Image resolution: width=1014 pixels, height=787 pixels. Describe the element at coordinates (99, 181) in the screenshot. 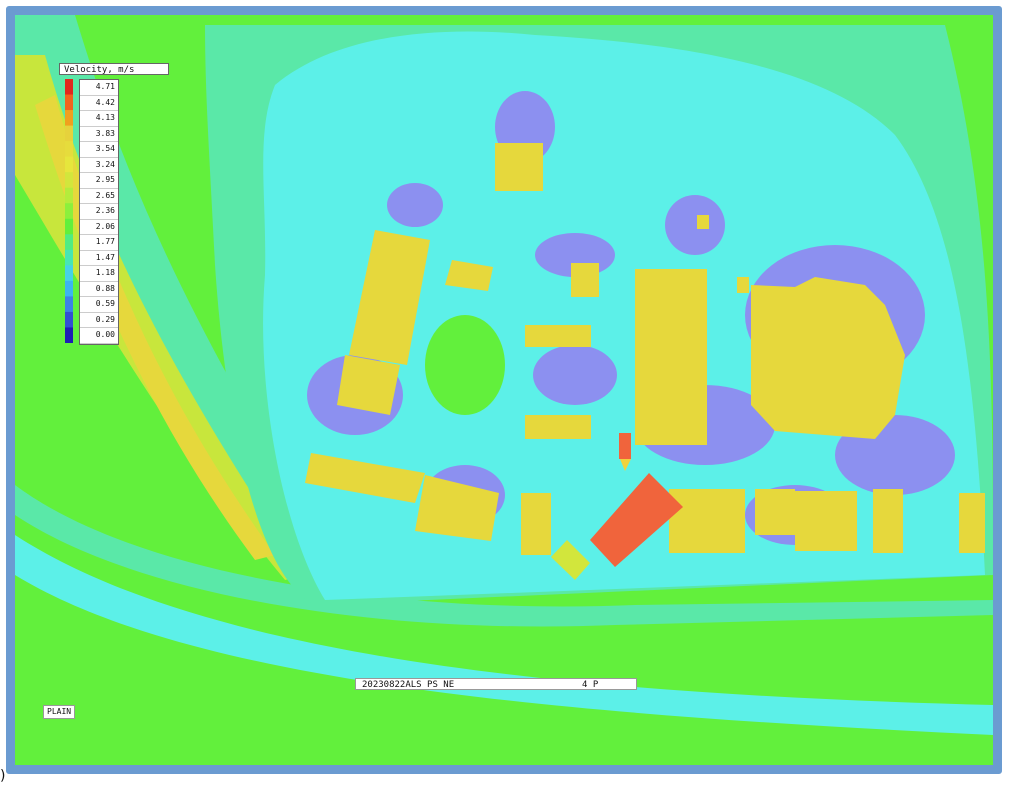

I see `legend-value: 2.95` at that location.